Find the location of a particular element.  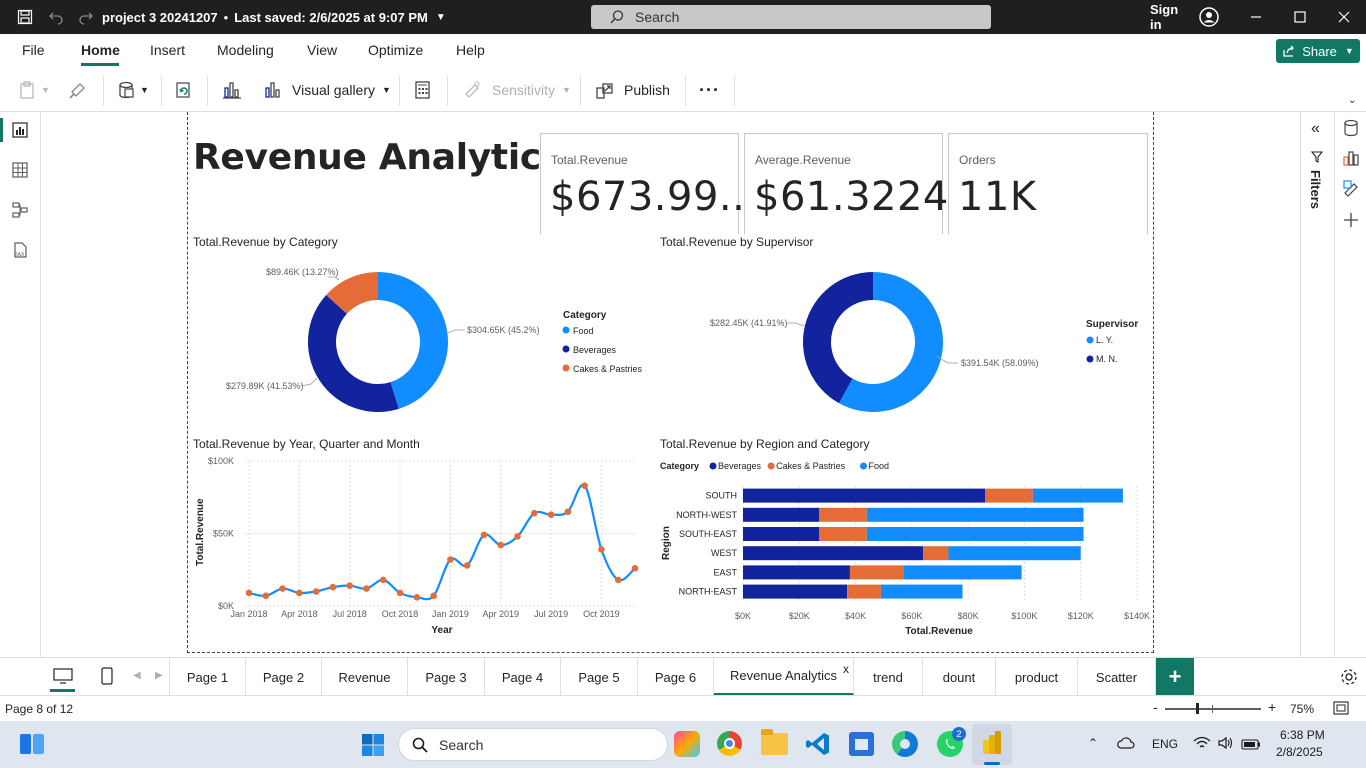

report-view-icon is located at coordinates (20, 132).